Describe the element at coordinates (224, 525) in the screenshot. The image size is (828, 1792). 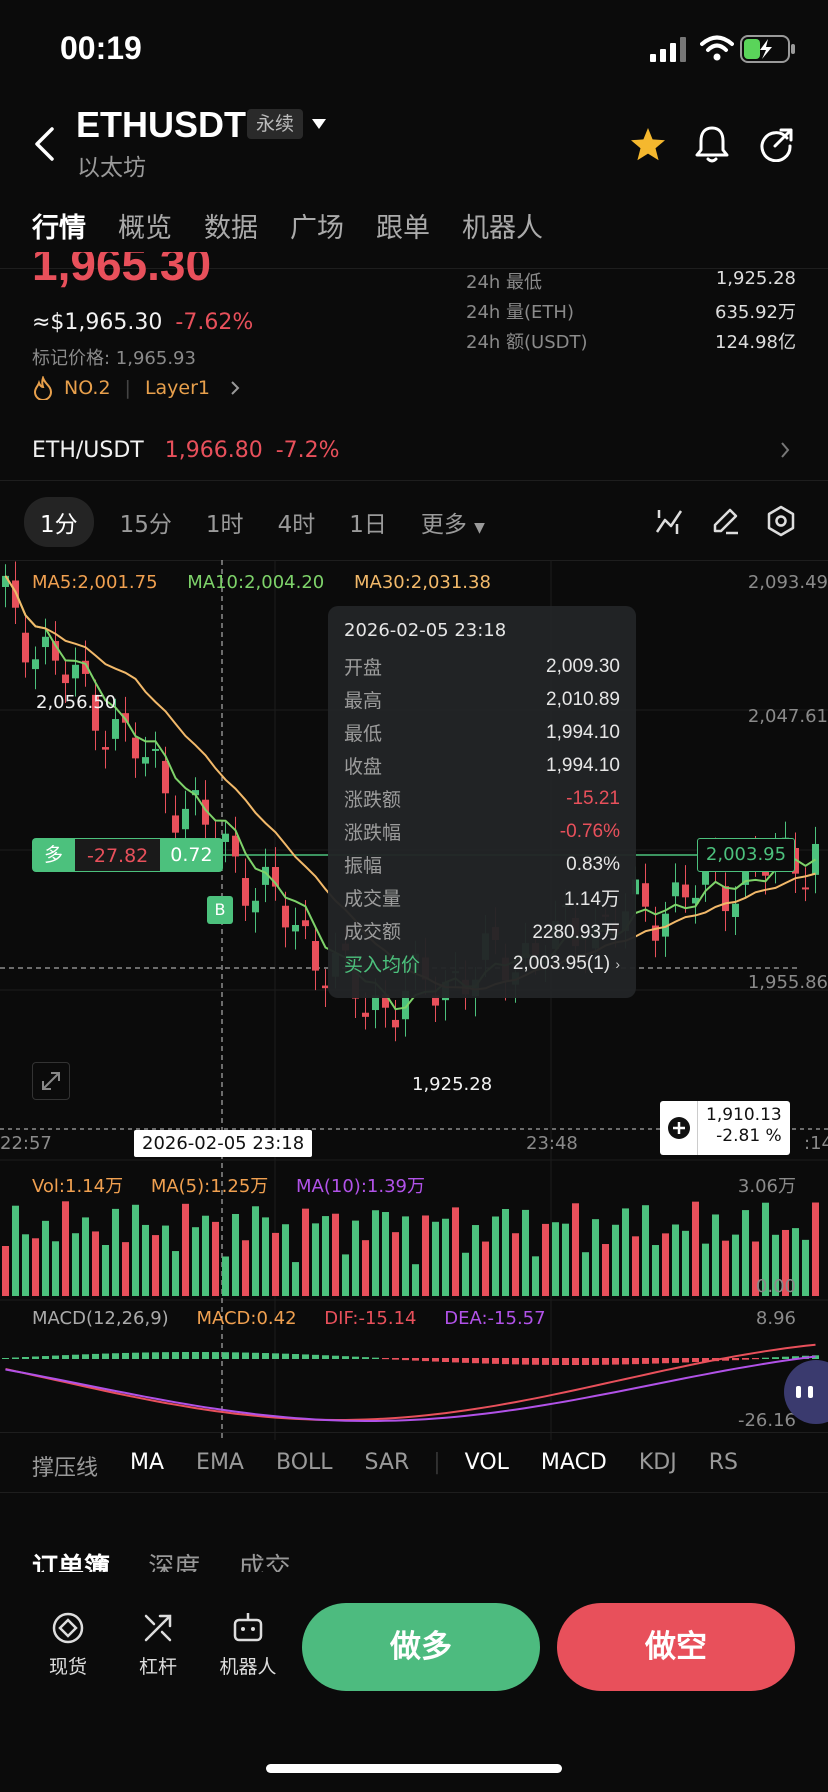
I see `tf-1h: 1时` at that location.